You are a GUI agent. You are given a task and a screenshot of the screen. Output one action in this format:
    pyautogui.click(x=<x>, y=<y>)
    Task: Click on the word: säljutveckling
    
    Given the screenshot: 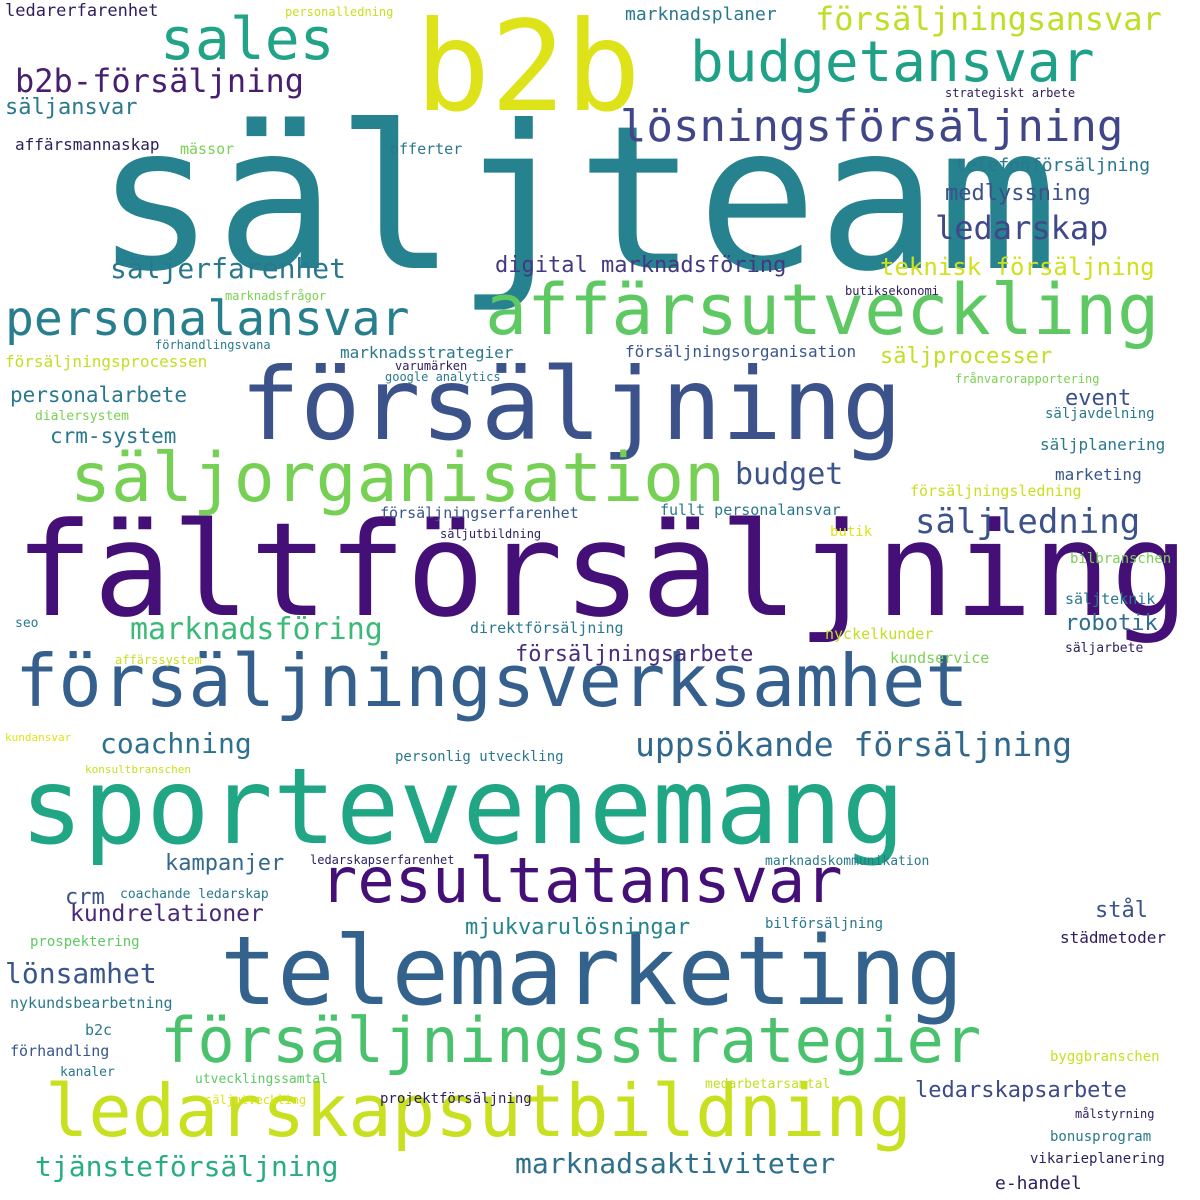 What is the action you would take?
    pyautogui.click(x=256, y=1100)
    